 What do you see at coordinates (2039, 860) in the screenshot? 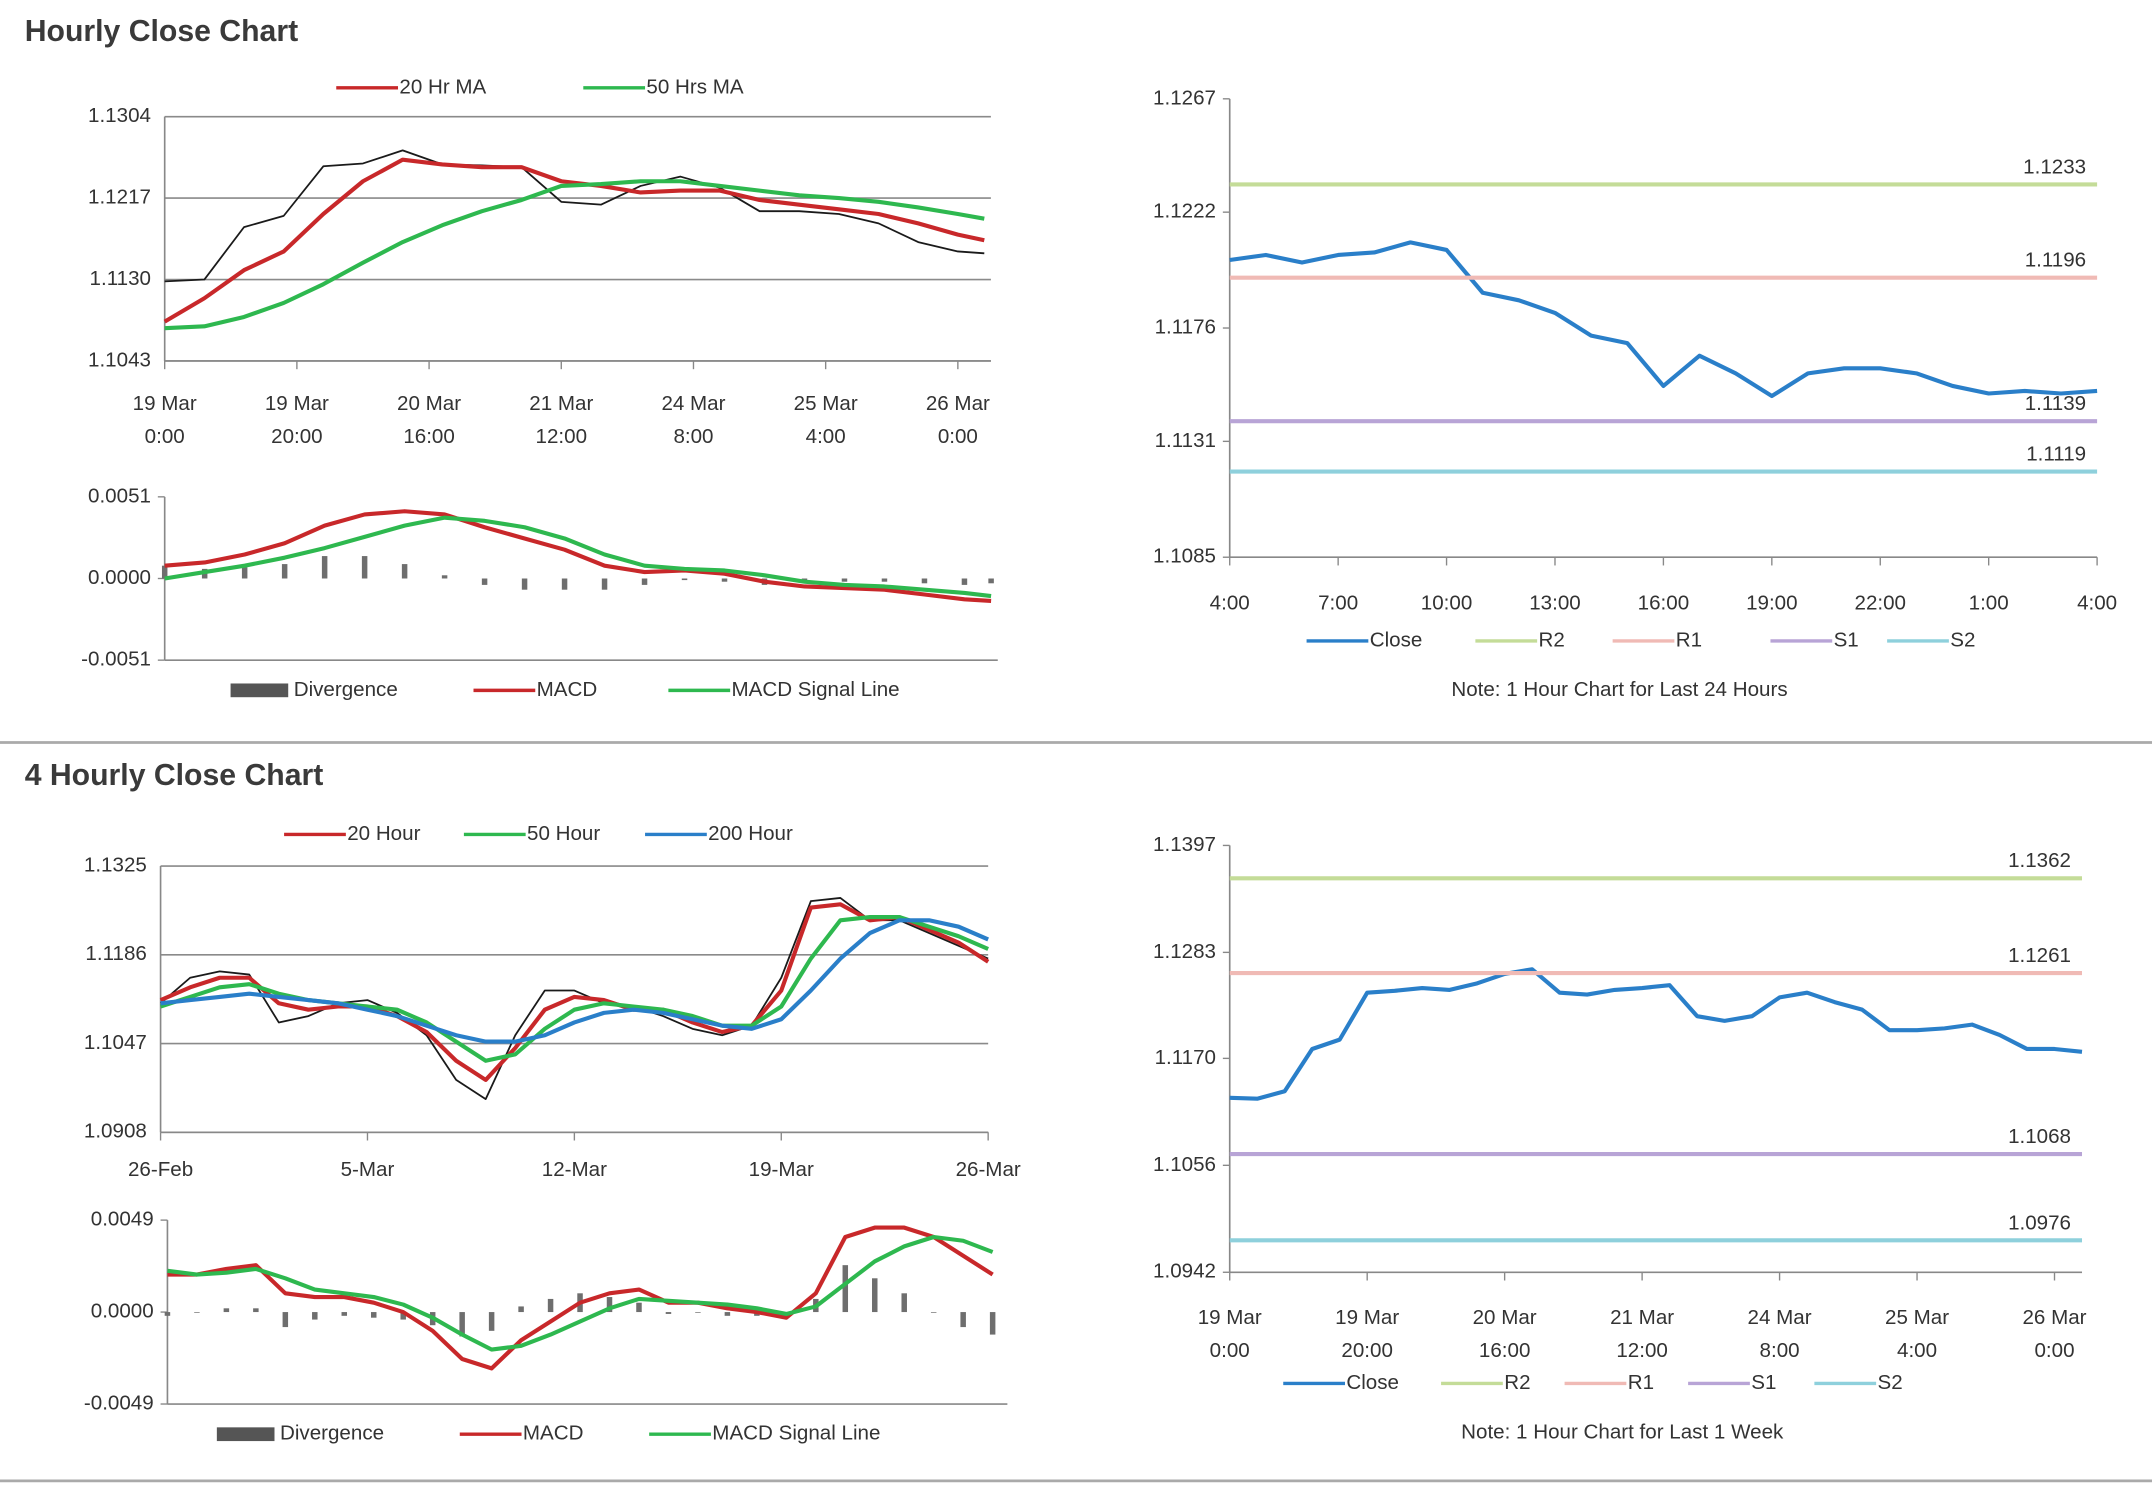
I see `level-label: 1.1362` at bounding box center [2039, 860].